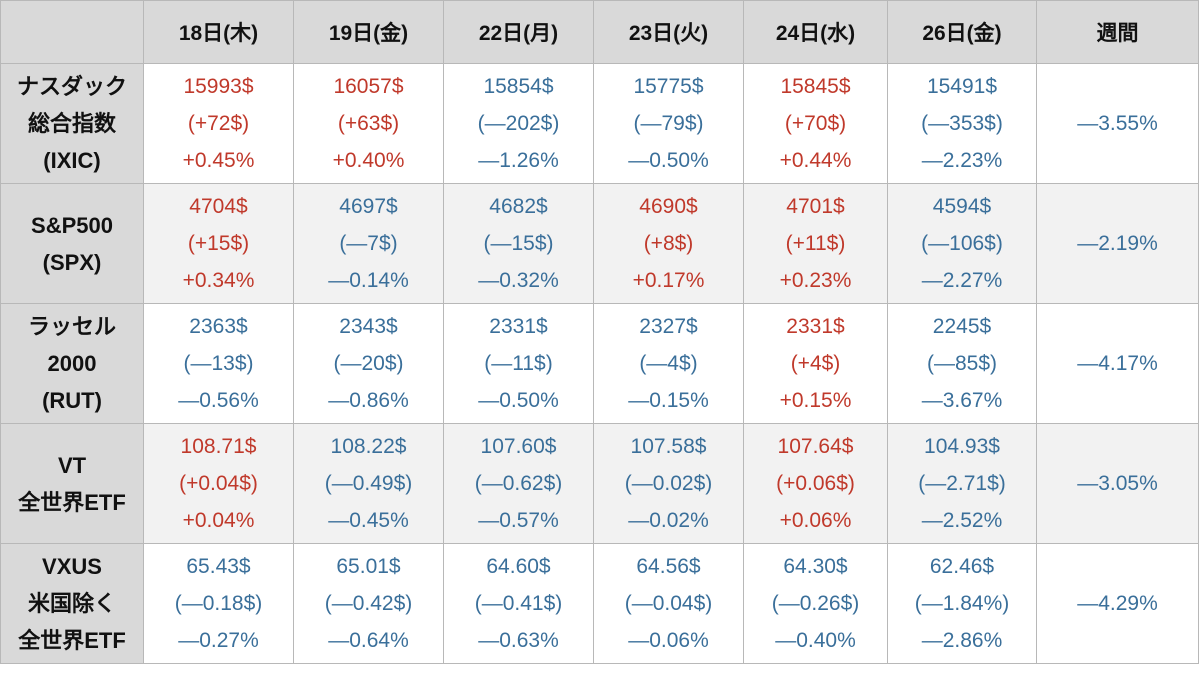 This screenshot has height=684, width=1200. What do you see at coordinates (815, 243) in the screenshot?
I see `price-change: (+11$)` at bounding box center [815, 243].